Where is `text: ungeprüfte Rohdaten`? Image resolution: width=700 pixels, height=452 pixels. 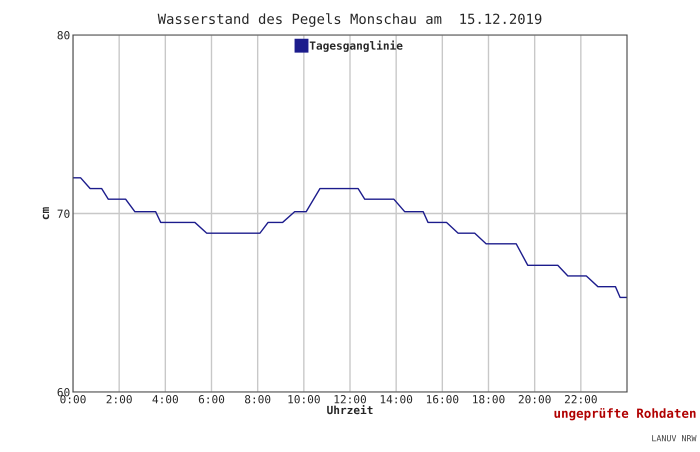 text: ungeprüfte Rohdaten is located at coordinates (625, 414).